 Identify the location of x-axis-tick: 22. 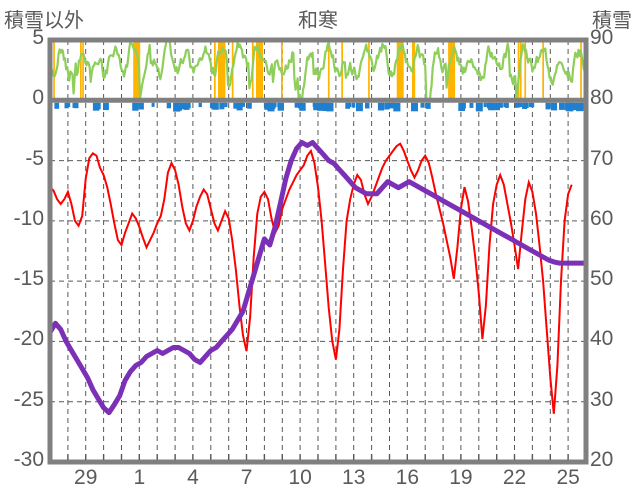
(514, 477).